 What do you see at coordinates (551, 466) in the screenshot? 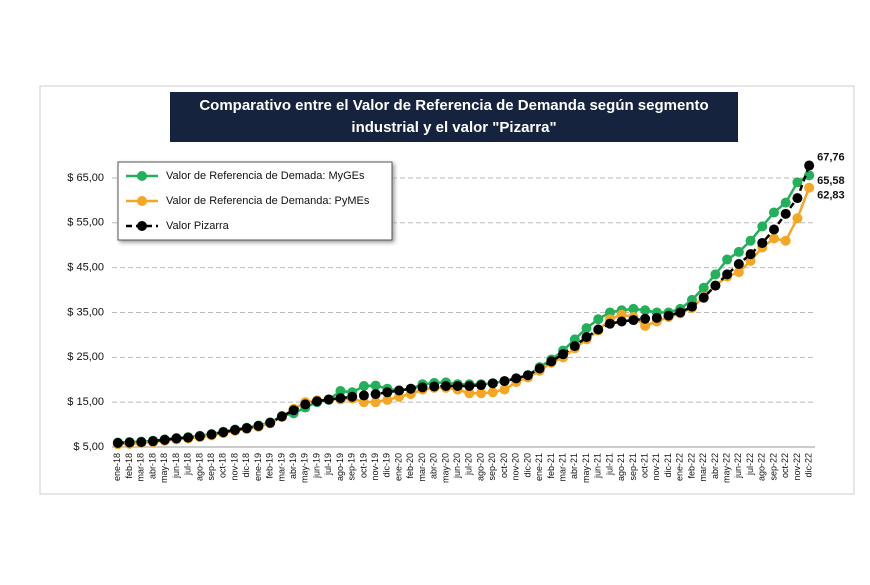
I see `x-tick-label: feb-21` at bounding box center [551, 466].